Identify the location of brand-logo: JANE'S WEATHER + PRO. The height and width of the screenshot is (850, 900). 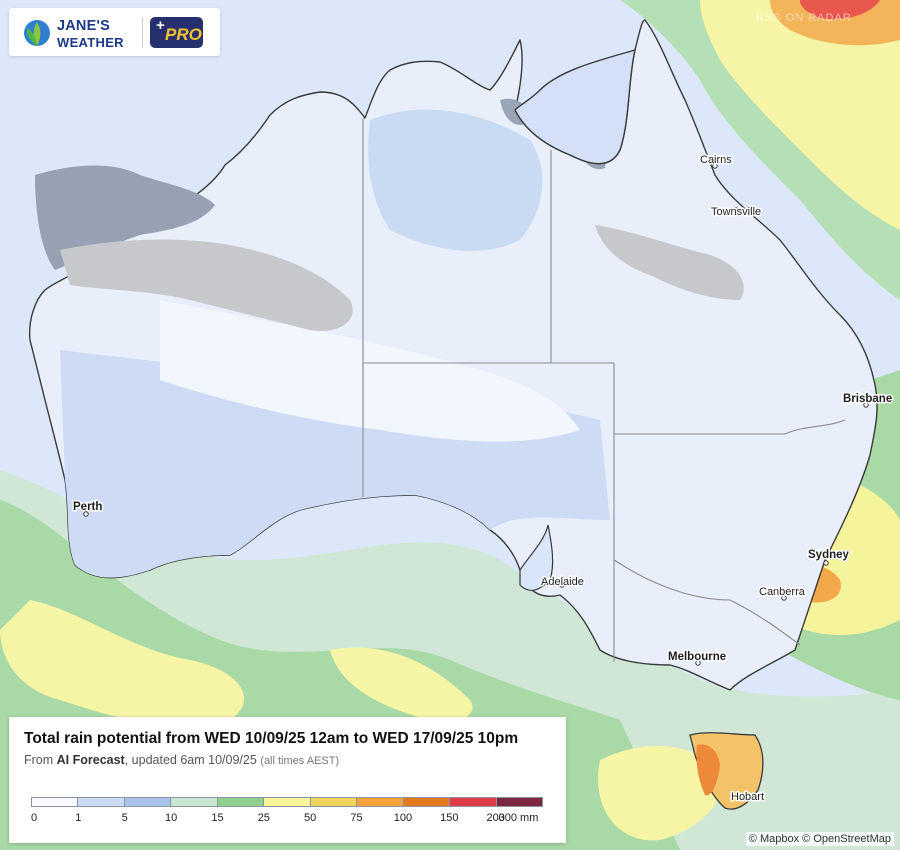
(114, 32).